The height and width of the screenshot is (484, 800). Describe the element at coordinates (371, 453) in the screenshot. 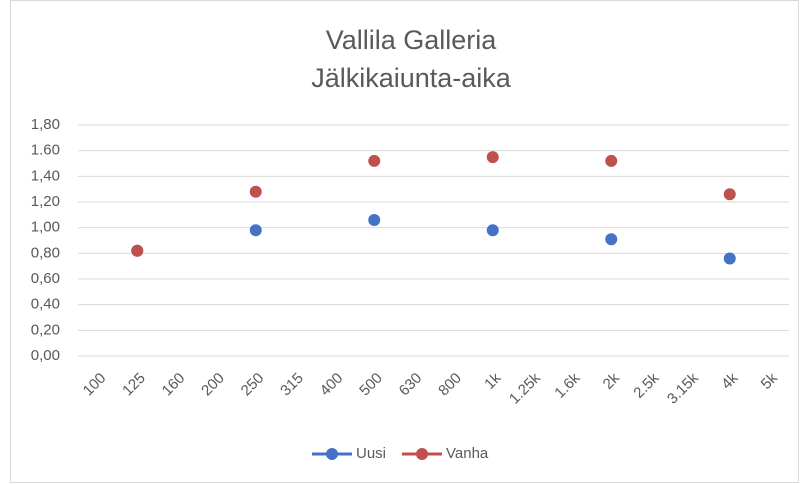

I see `legend-label: Uusi` at that location.